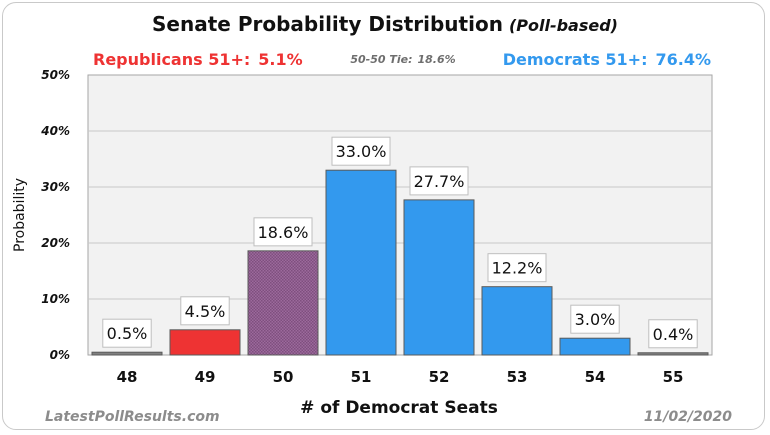 The height and width of the screenshot is (435, 770). What do you see at coordinates (55, 299) in the screenshot?
I see `y-tick-label: 10%` at bounding box center [55, 299].